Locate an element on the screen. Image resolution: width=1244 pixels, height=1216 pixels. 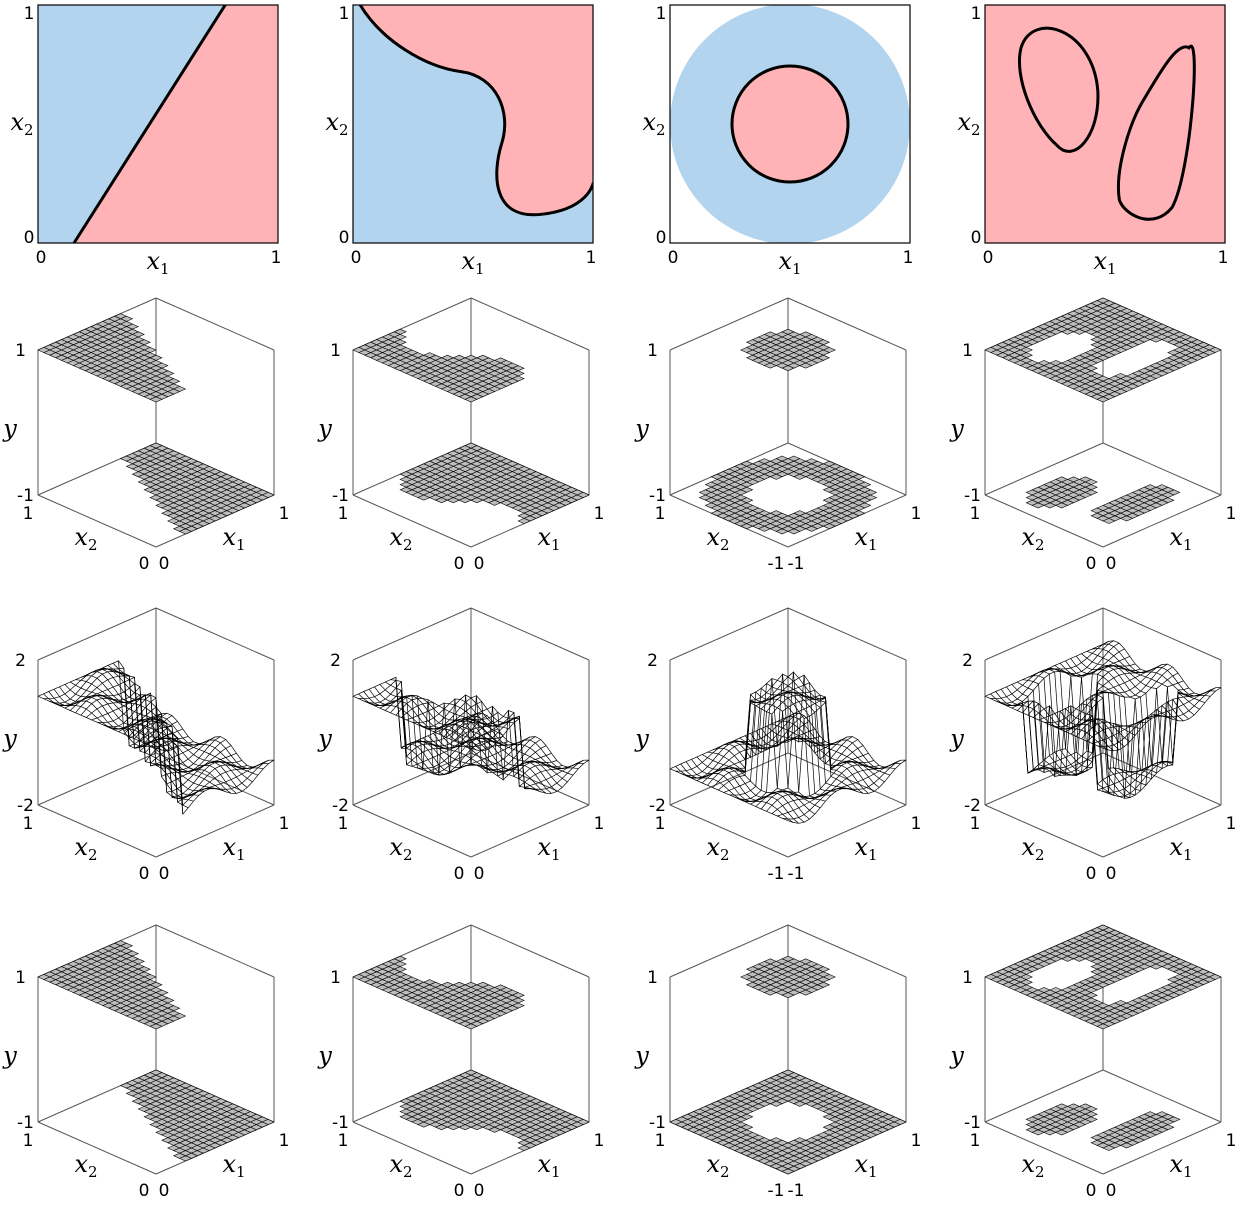
panel-3d-r3-c4: 2 -2 y 1 0 0 1 x2 x1 is located at coordinates (1093, 745).